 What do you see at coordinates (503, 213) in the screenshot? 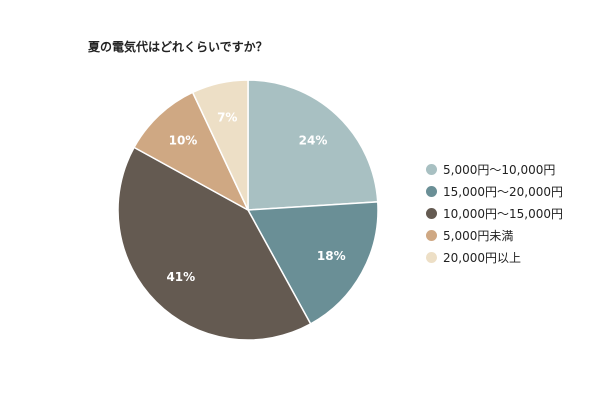
I see `legend-label: 10,000円〜15,000円` at bounding box center [503, 213].